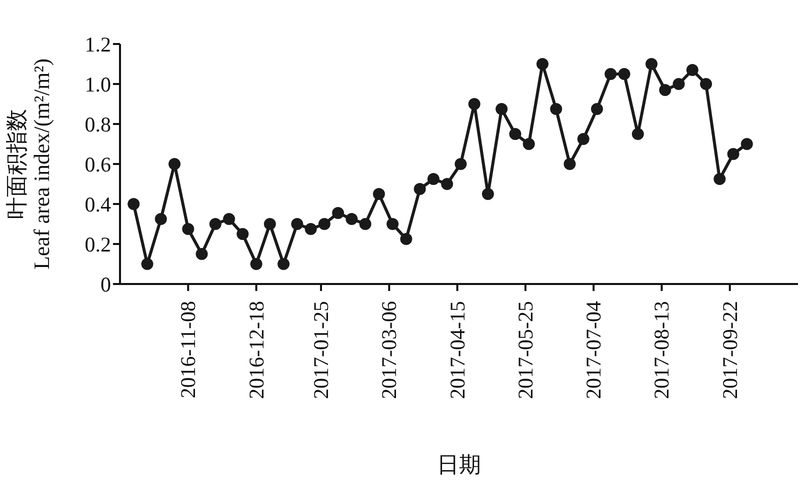 This screenshot has height=490, width=800. Describe the element at coordinates (188, 349) in the screenshot. I see `x-tick-label: 2016-11-08` at that location.